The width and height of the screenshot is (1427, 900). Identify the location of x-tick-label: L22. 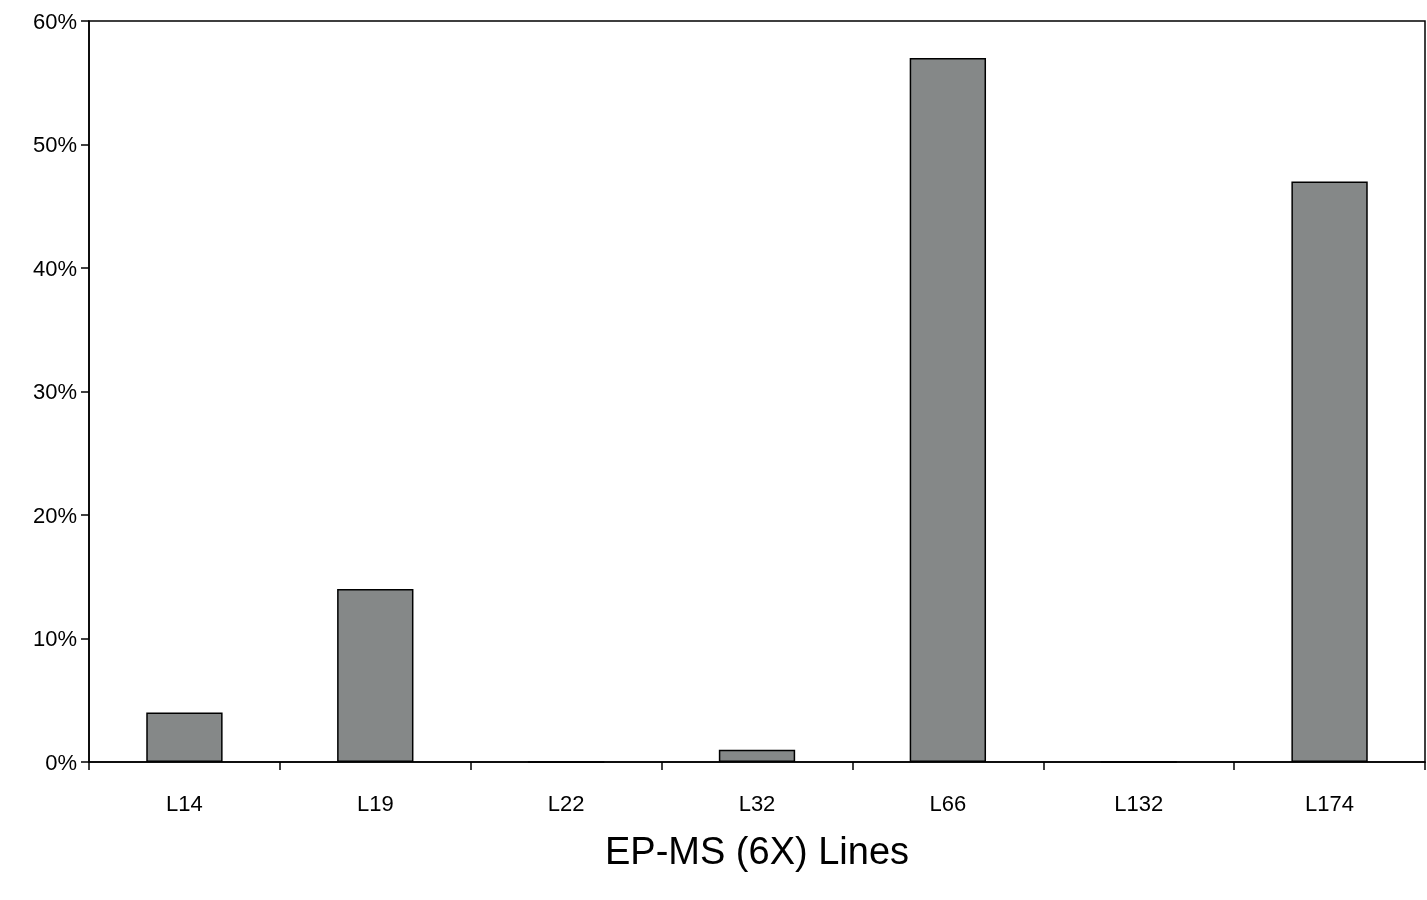
(566, 803).